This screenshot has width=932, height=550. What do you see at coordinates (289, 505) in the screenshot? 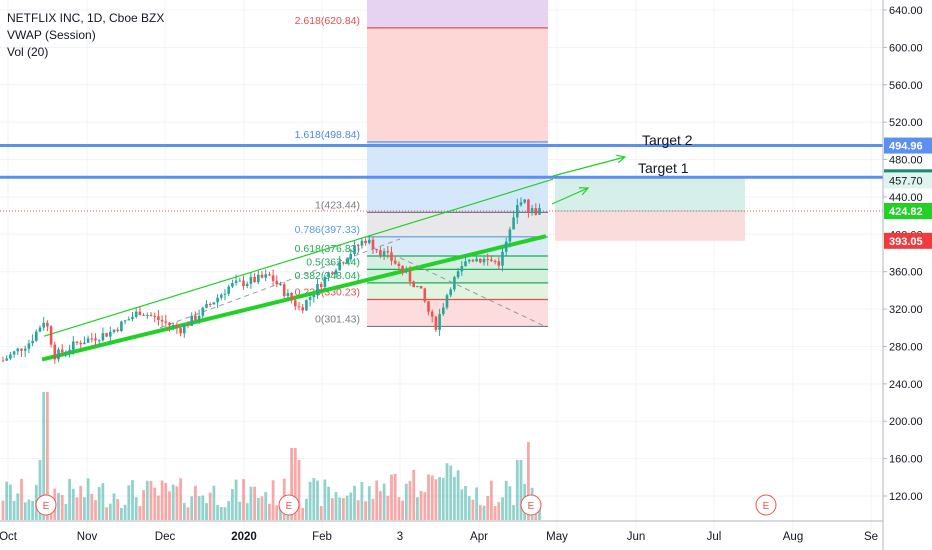
I see `earnings-marker` at bounding box center [289, 505].